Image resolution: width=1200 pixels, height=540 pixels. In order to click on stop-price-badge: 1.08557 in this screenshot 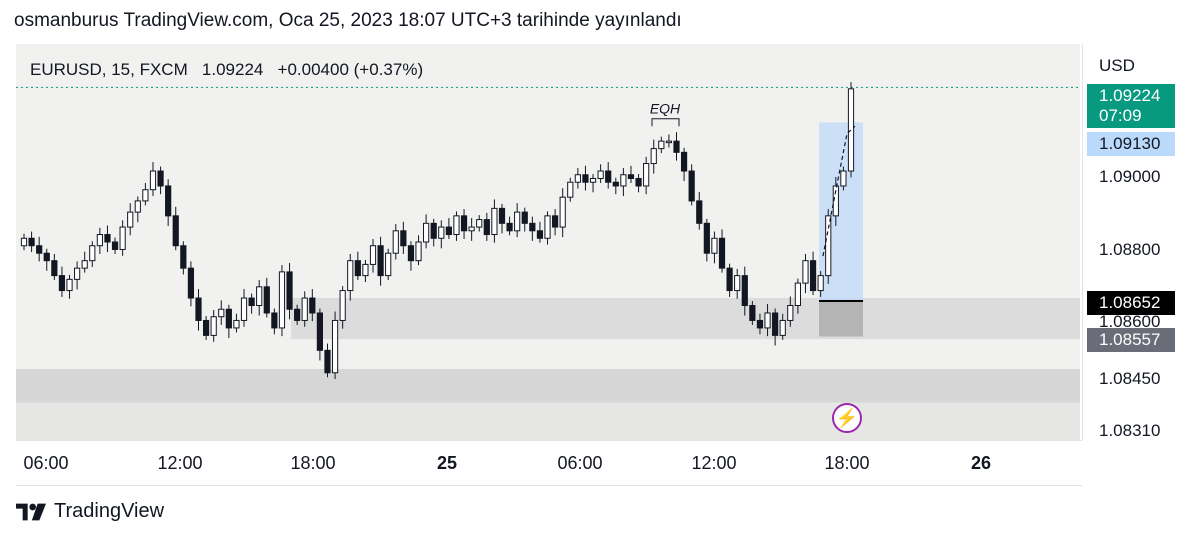, I will do `click(1131, 340)`.